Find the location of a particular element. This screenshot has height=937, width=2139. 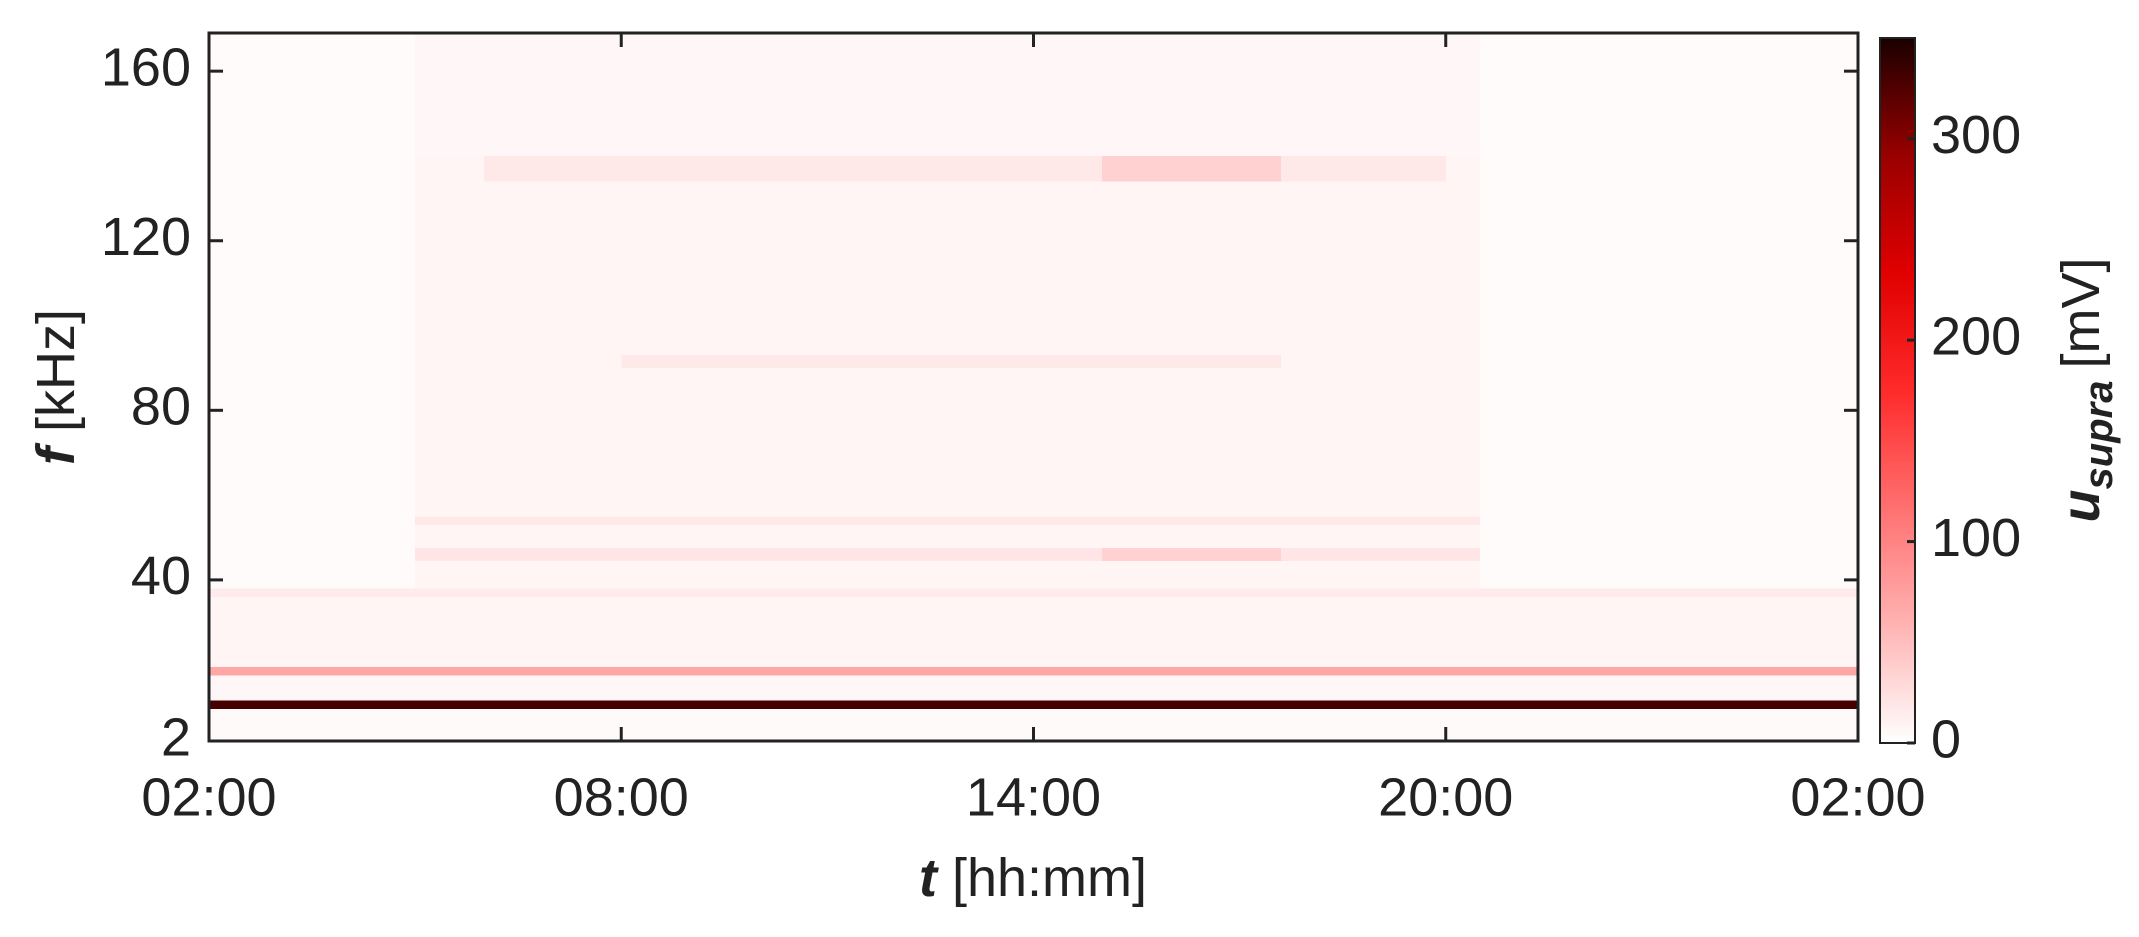

y-tick-label: 120 is located at coordinates (146, 237).